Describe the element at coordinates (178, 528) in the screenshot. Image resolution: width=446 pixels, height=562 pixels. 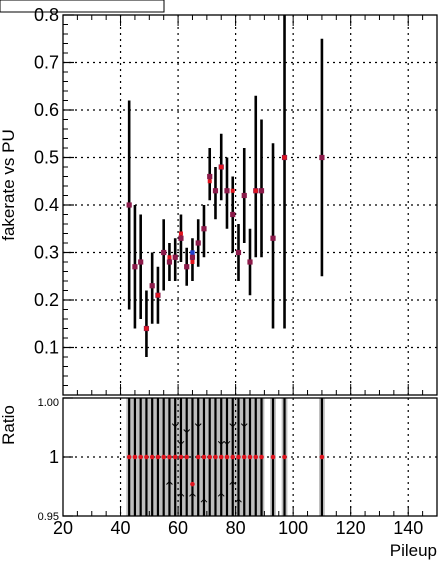
I see `x-tick-label: 60` at that location.